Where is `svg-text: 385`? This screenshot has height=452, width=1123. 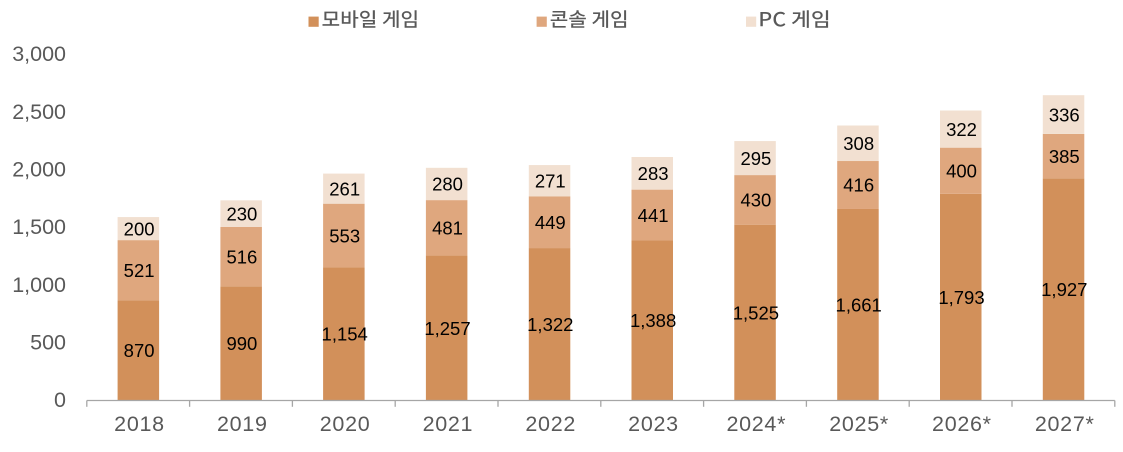
svg-text: 385 is located at coordinates (1064, 156).